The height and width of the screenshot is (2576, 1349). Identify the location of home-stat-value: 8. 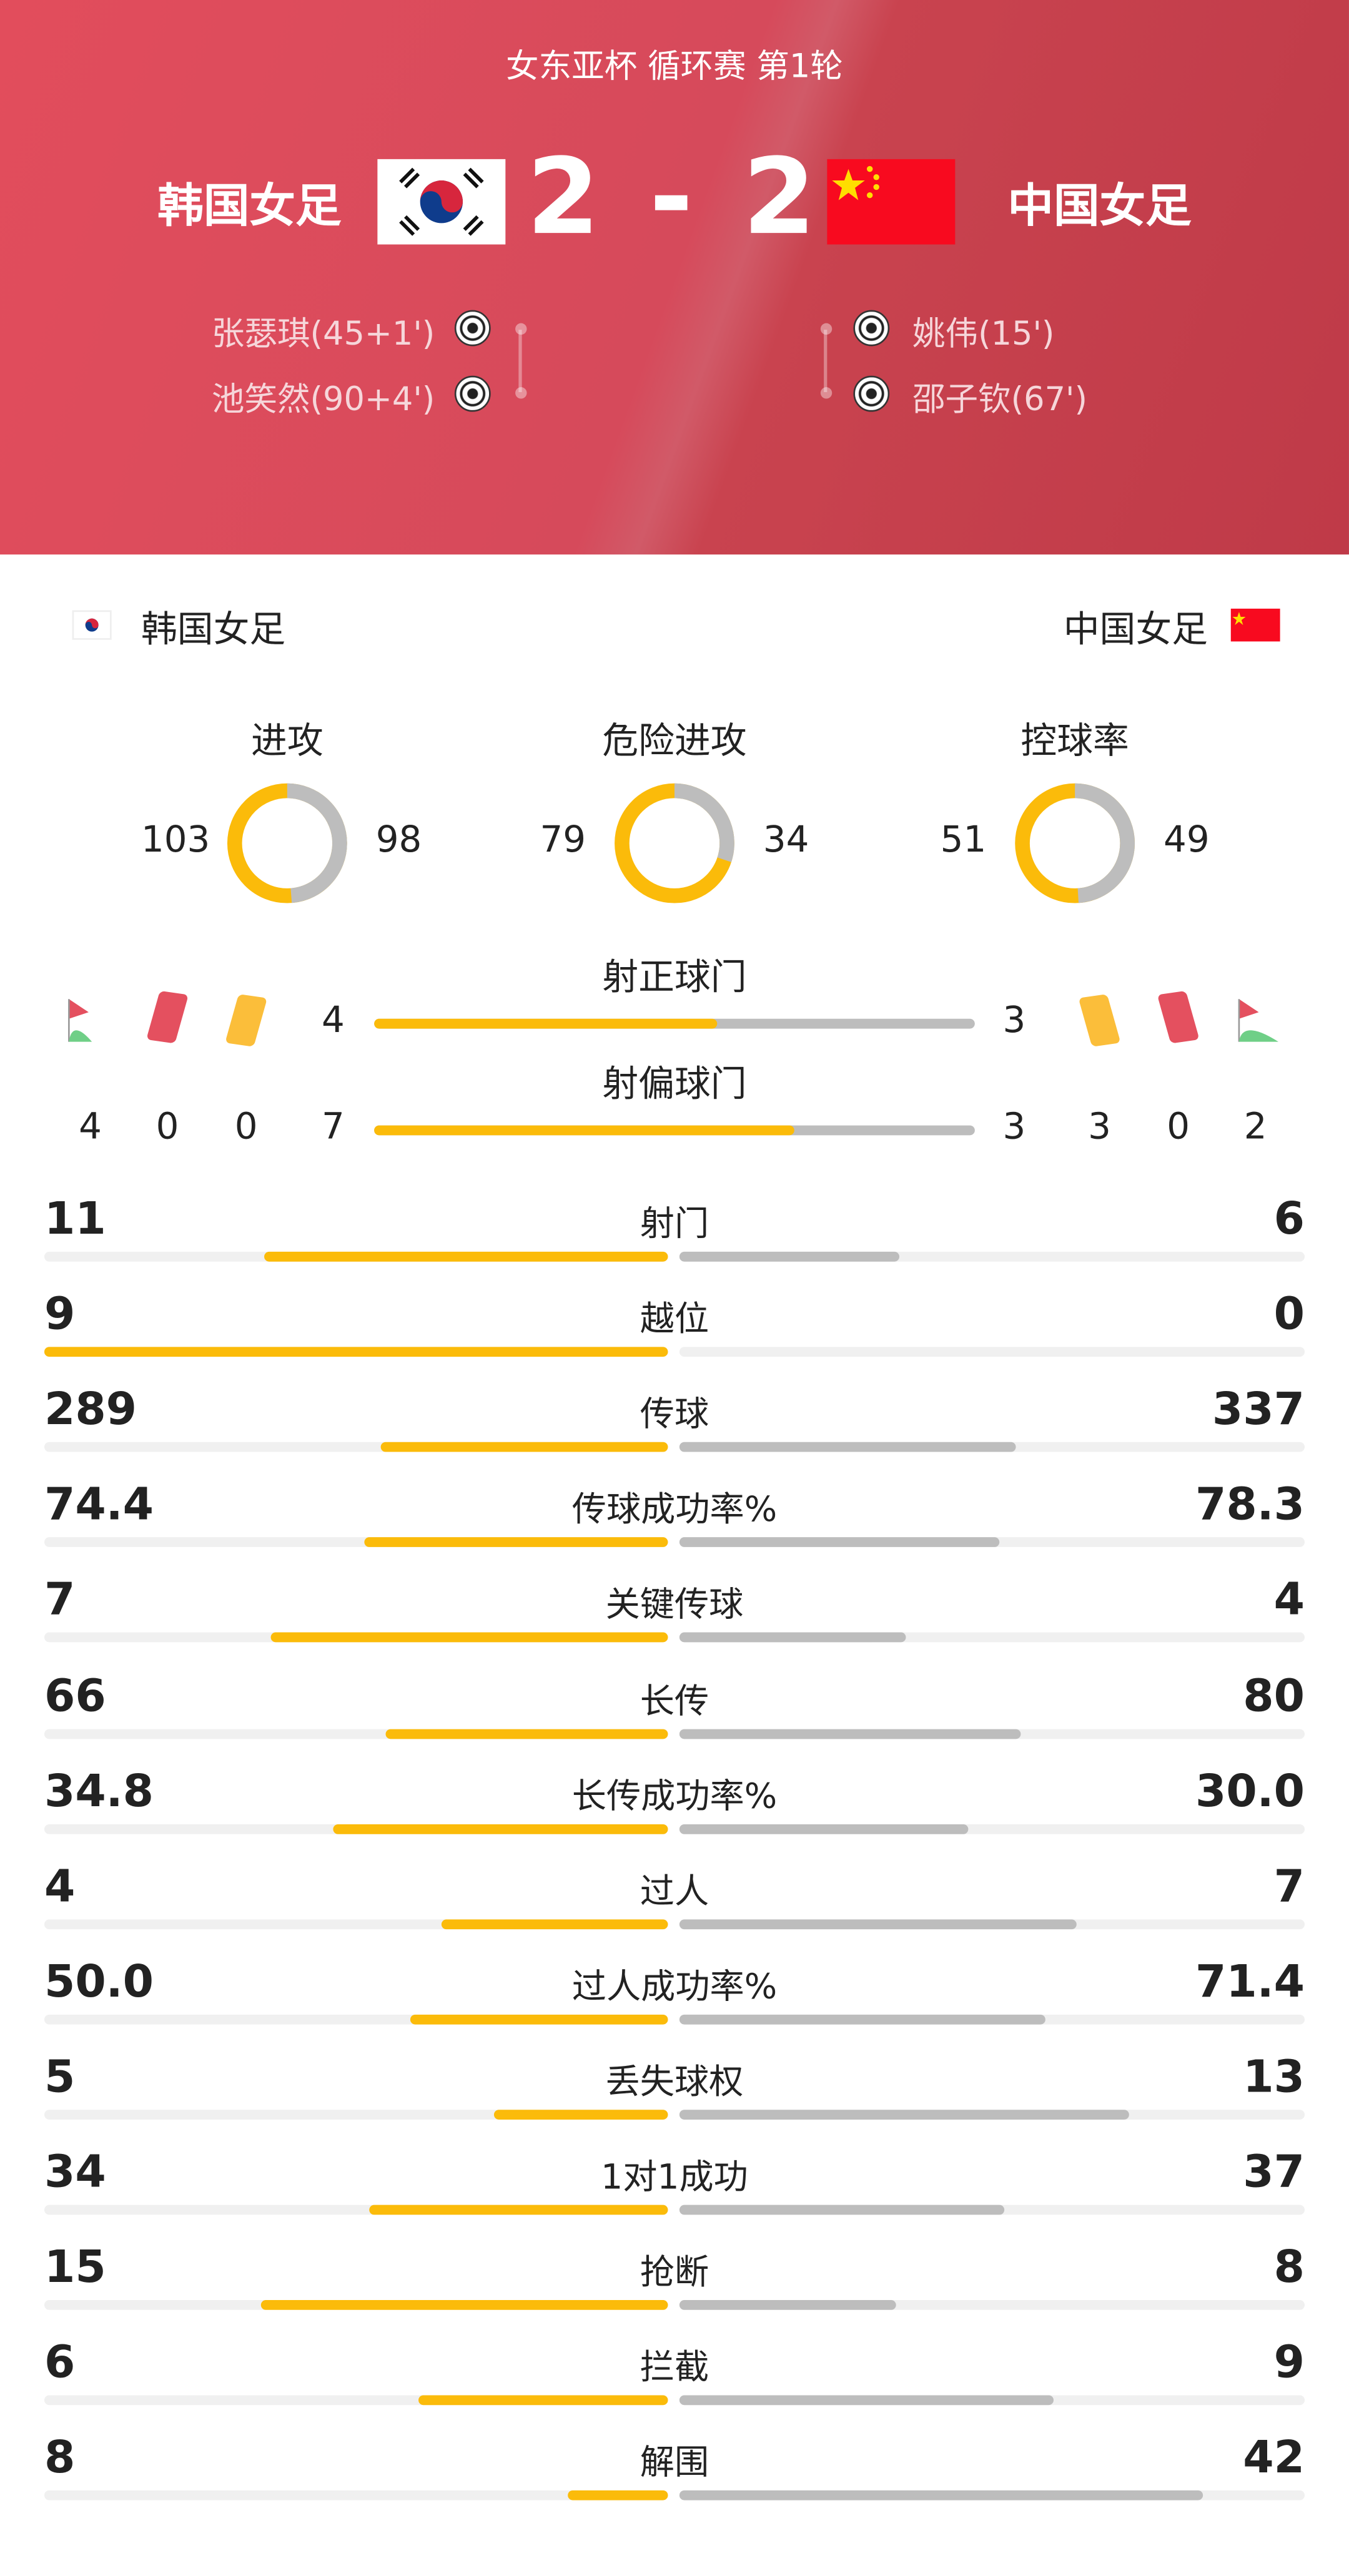
(60, 2459).